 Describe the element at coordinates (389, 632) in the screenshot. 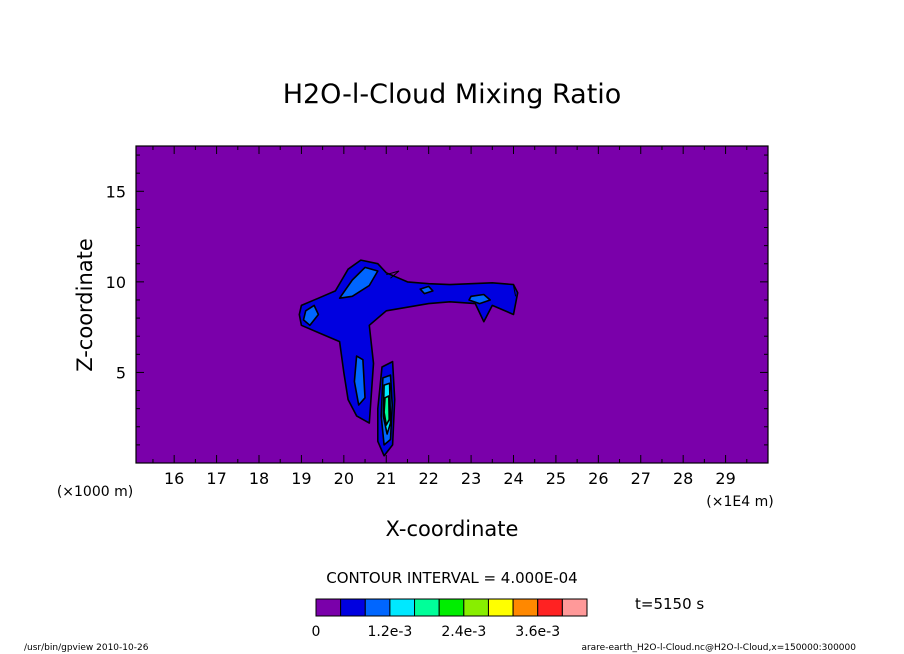

I see `colorbar-tick-label: 1.2e-3` at that location.